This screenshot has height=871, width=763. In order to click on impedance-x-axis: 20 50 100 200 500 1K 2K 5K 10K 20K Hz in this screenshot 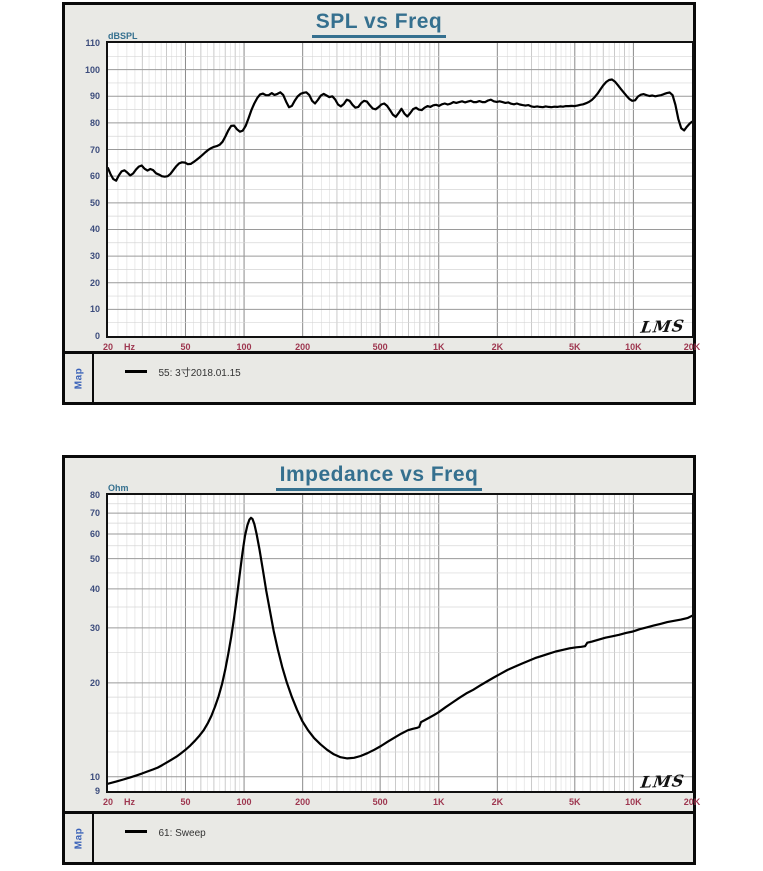, I will do `click(401, 802)`.